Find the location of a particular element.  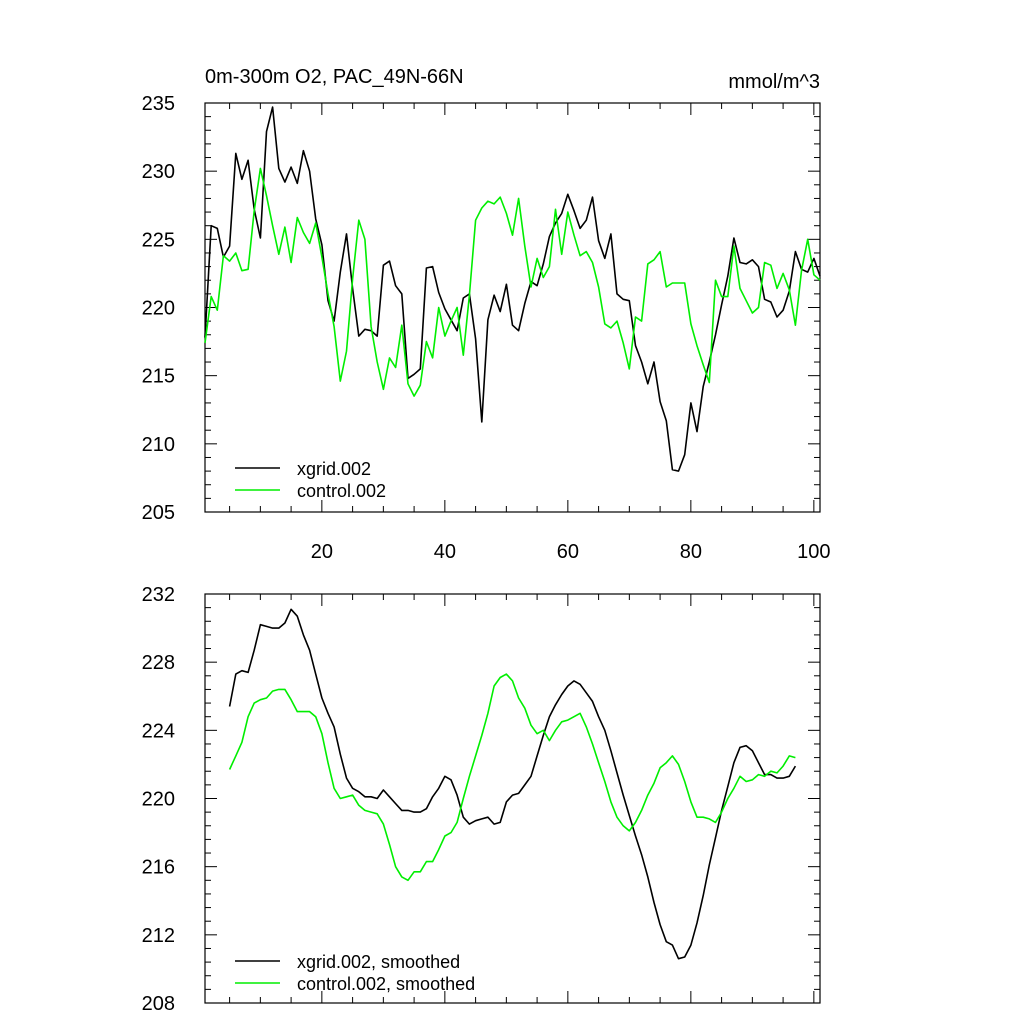

y-tick-label: 232 is located at coordinates (158, 595).